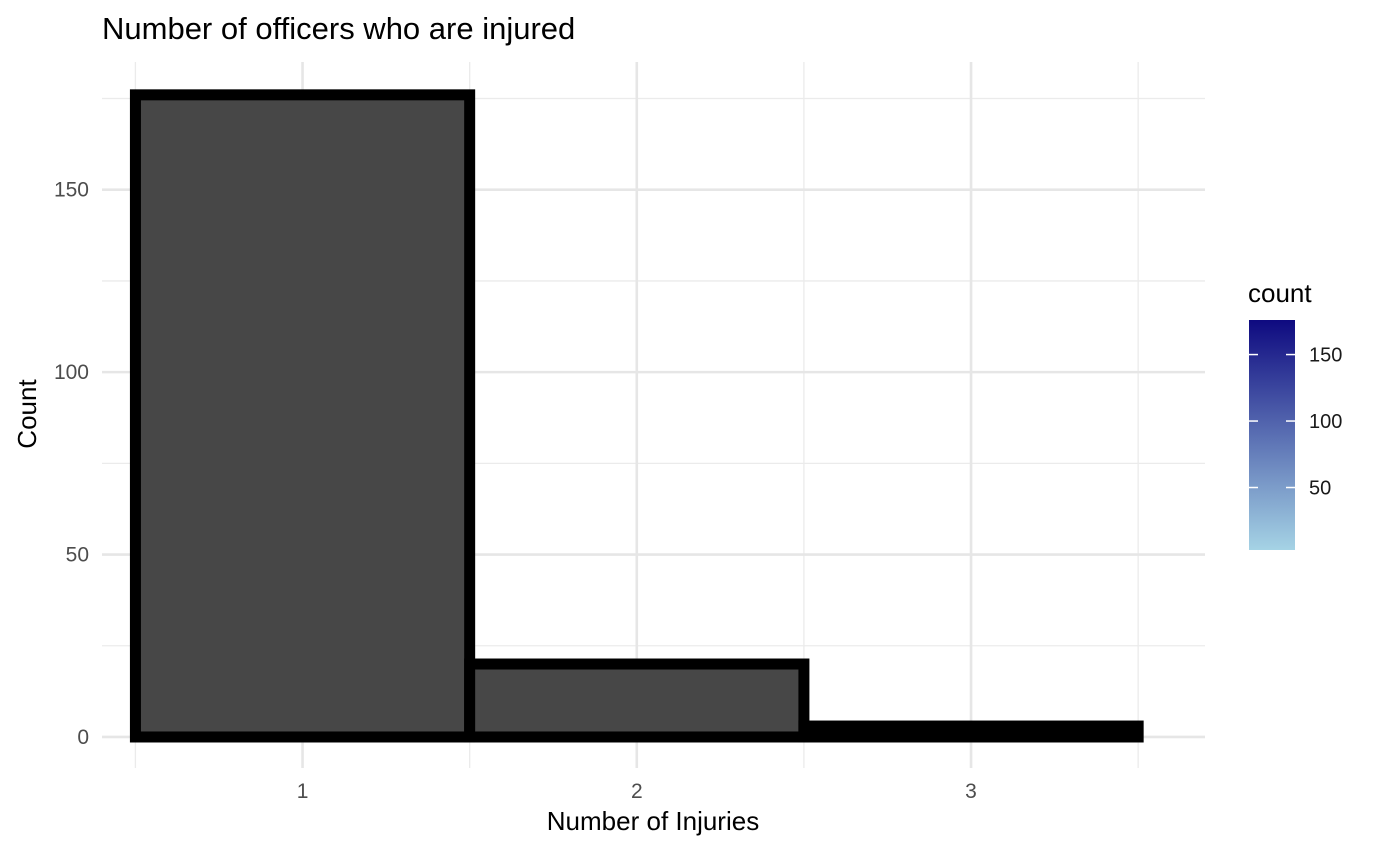 Image resolution: width=1378 pixels, height=856 pixels. What do you see at coordinates (77, 555) in the screenshot?
I see `y-tick-label: 50` at bounding box center [77, 555].